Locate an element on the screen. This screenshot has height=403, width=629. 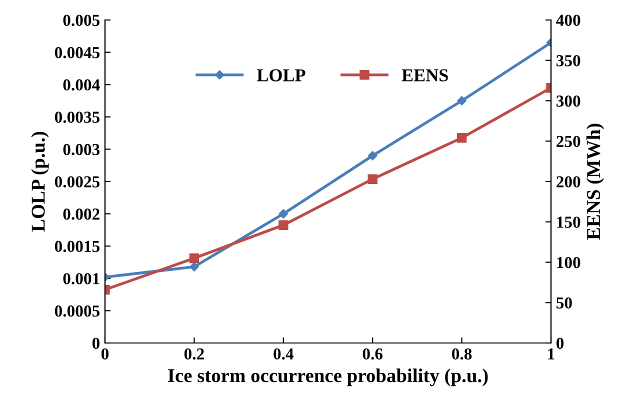
y2-axis-title: EENS (MWh) is located at coordinates (595, 182).